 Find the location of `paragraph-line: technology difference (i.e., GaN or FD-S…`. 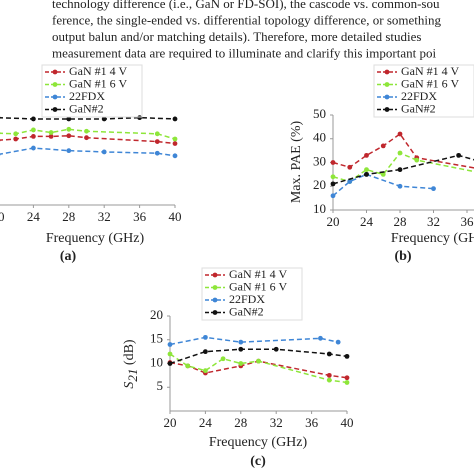

paragraph-line: technology difference (i.e., GaN or FD-S… is located at coordinates (246, 5).